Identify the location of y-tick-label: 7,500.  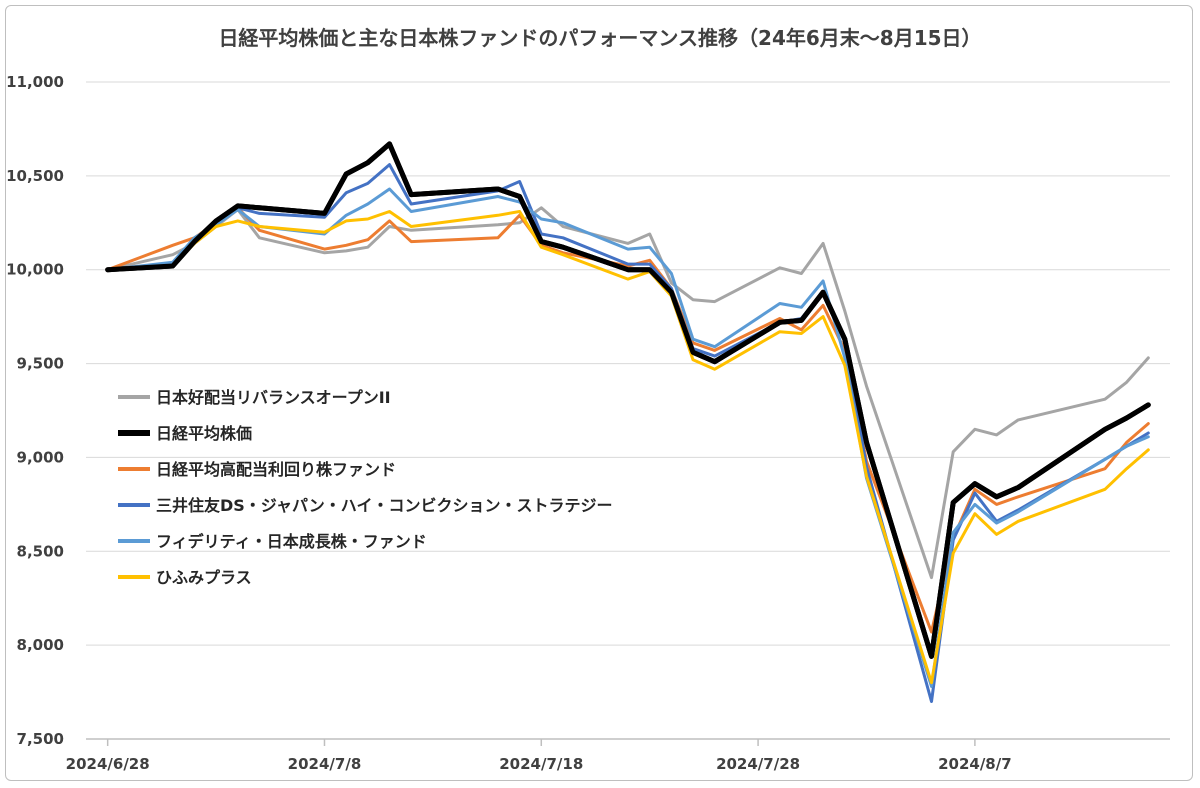
(40, 739).